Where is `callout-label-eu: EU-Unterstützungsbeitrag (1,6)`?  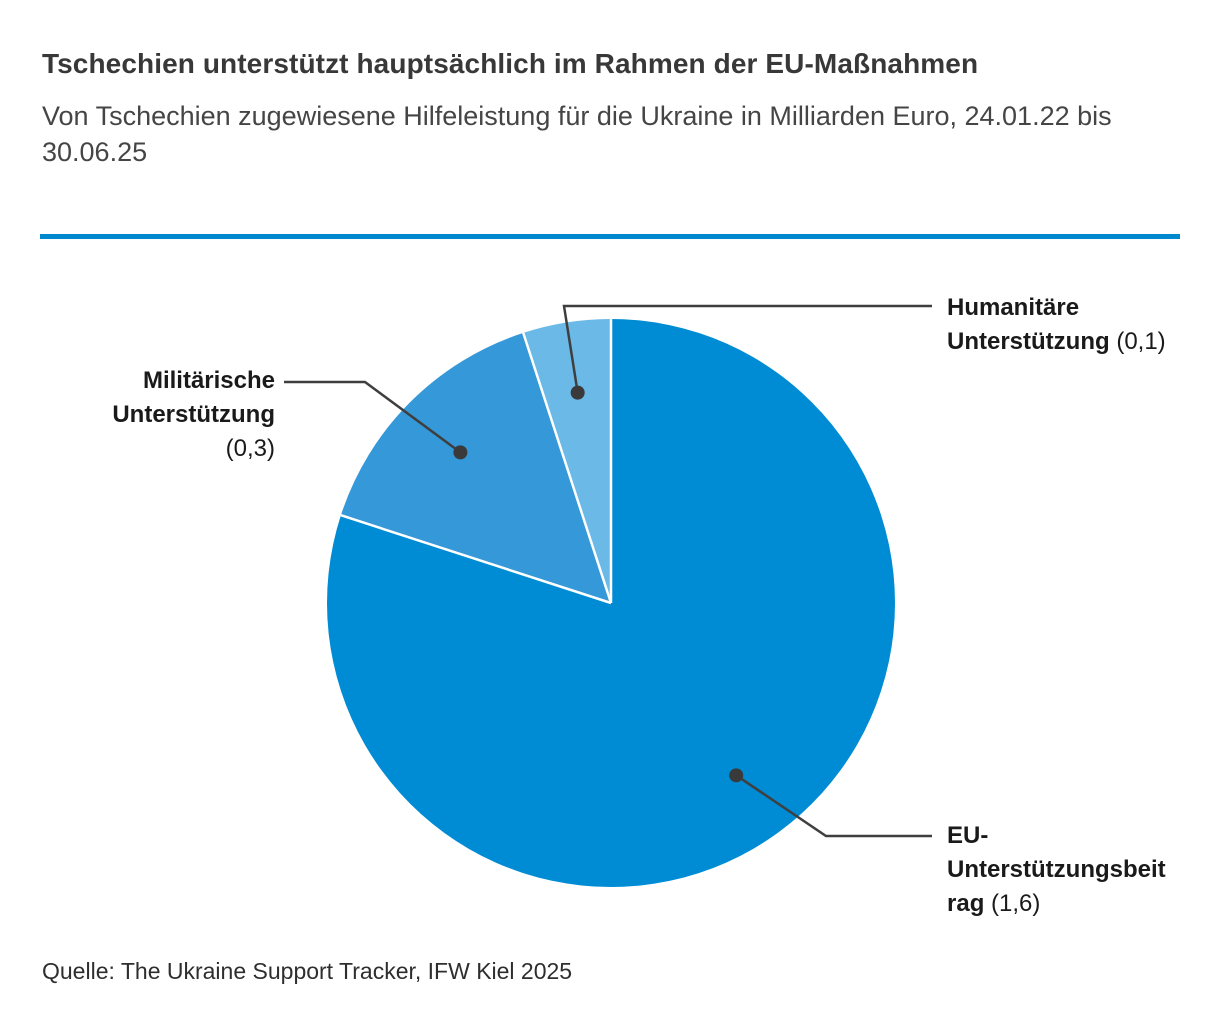 callout-label-eu: EU-Unterstützungsbeitrag (1,6) is located at coordinates (1057, 870).